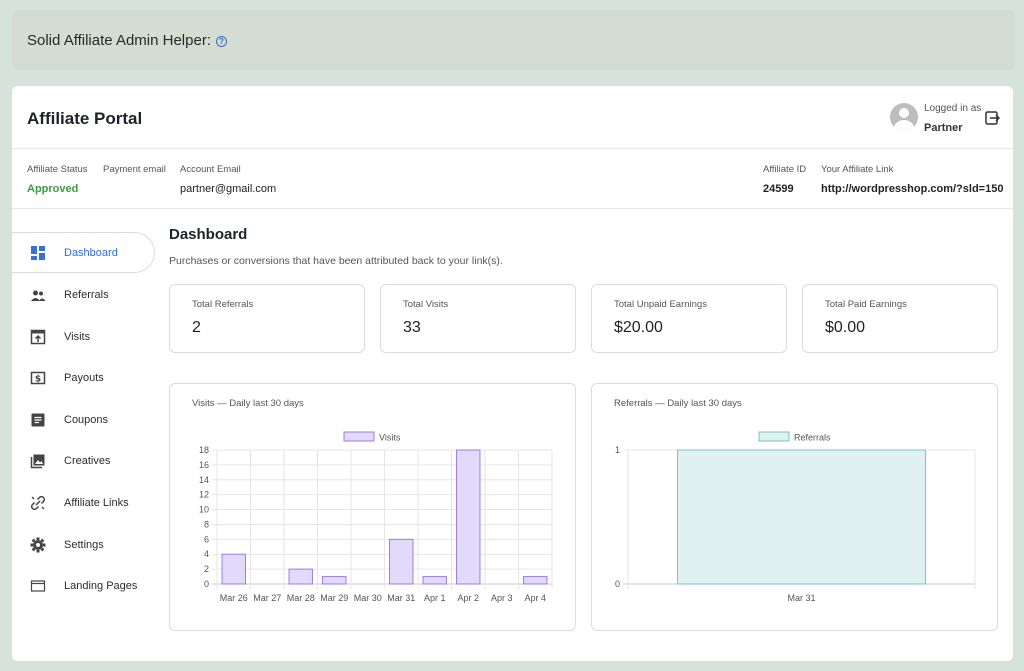  I want to click on stat-value: $20.00, so click(638, 327).